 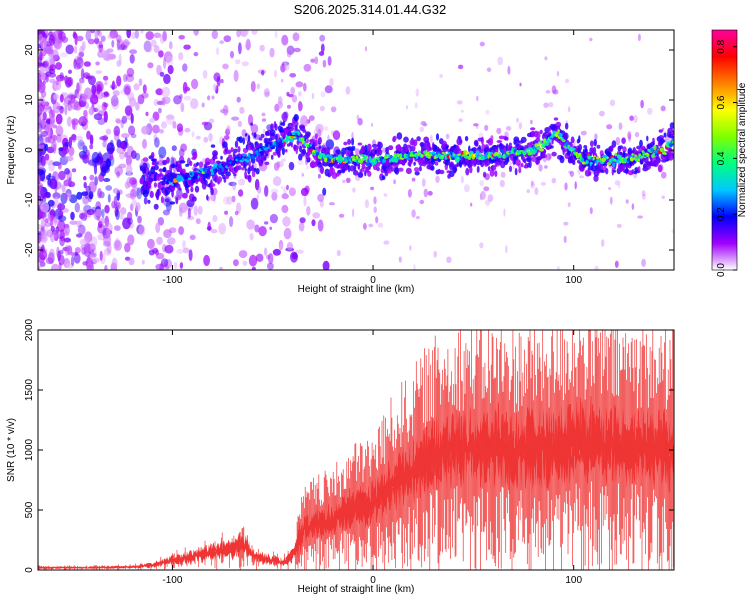 I want to click on spectrogram-x-label: Height of straight line (km), so click(x=356, y=289).